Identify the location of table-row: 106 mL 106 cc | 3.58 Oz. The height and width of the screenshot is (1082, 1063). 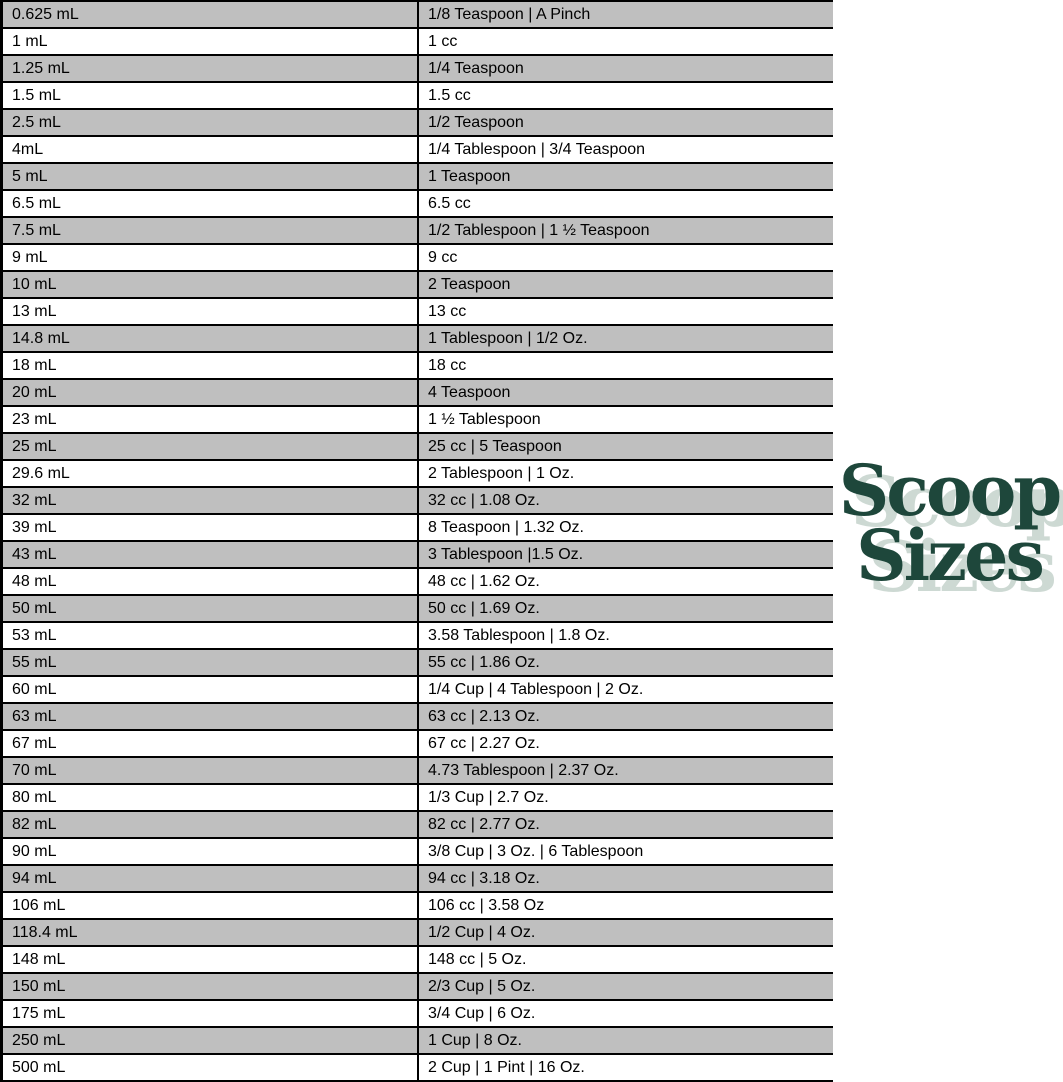
(418, 906).